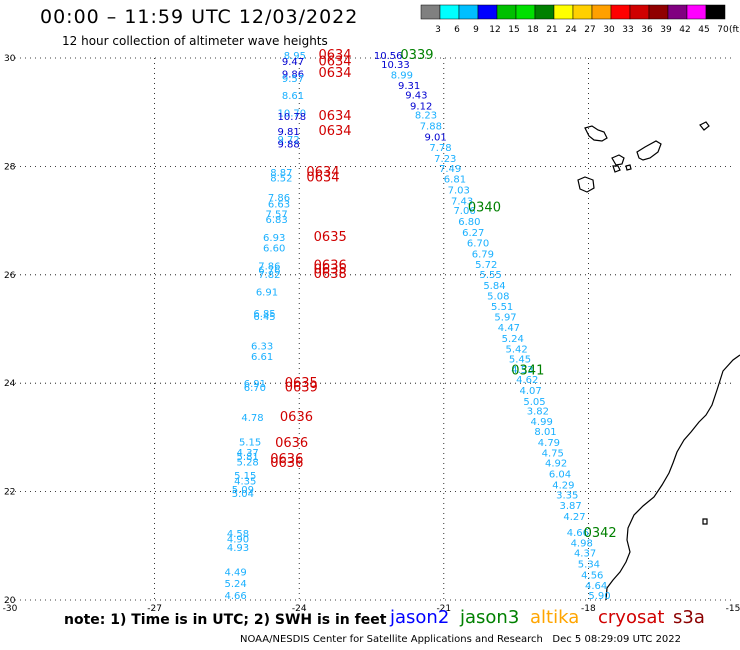 The width and height of the screenshot is (740, 650). Describe the element at coordinates (530, 391) in the screenshot. I see `wave-height-label: 4.07` at that location.